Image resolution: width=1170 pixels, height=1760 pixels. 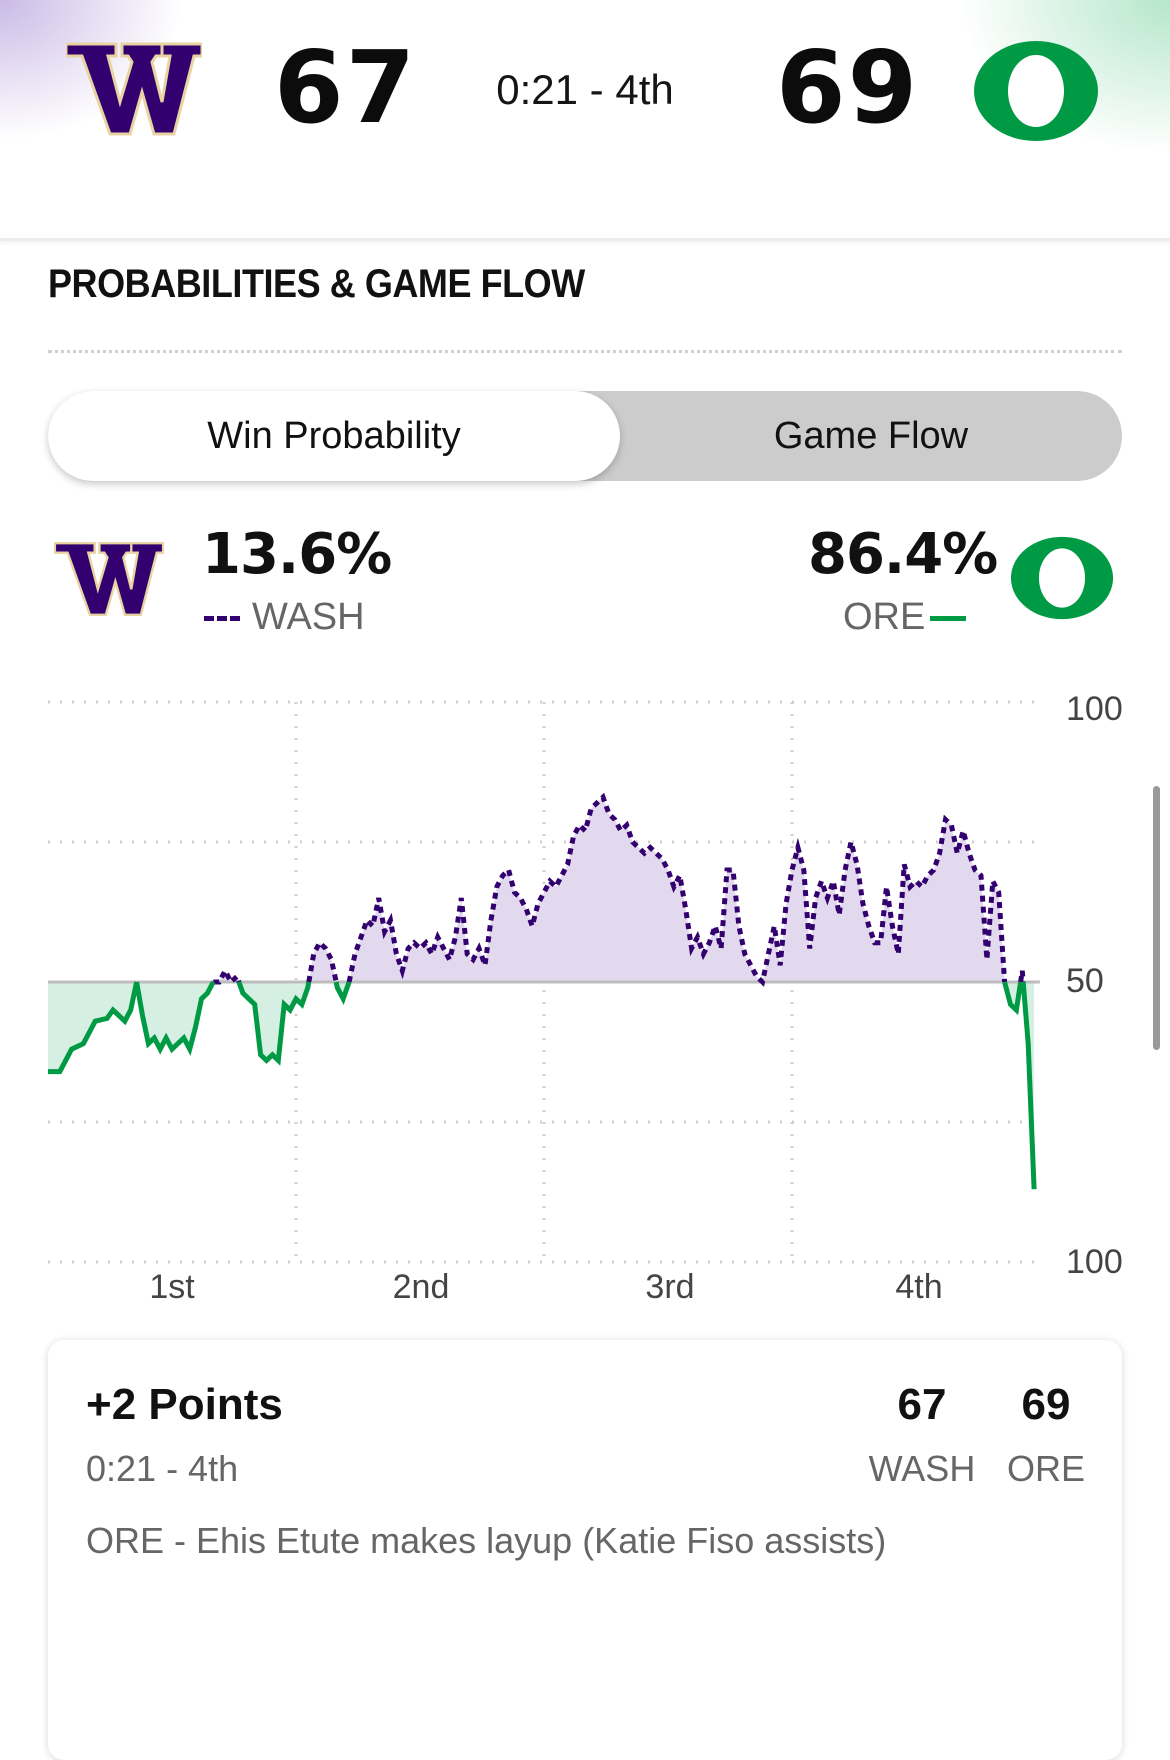 What do you see at coordinates (922, 1404) in the screenshot?
I see `play-away-score: 67` at bounding box center [922, 1404].